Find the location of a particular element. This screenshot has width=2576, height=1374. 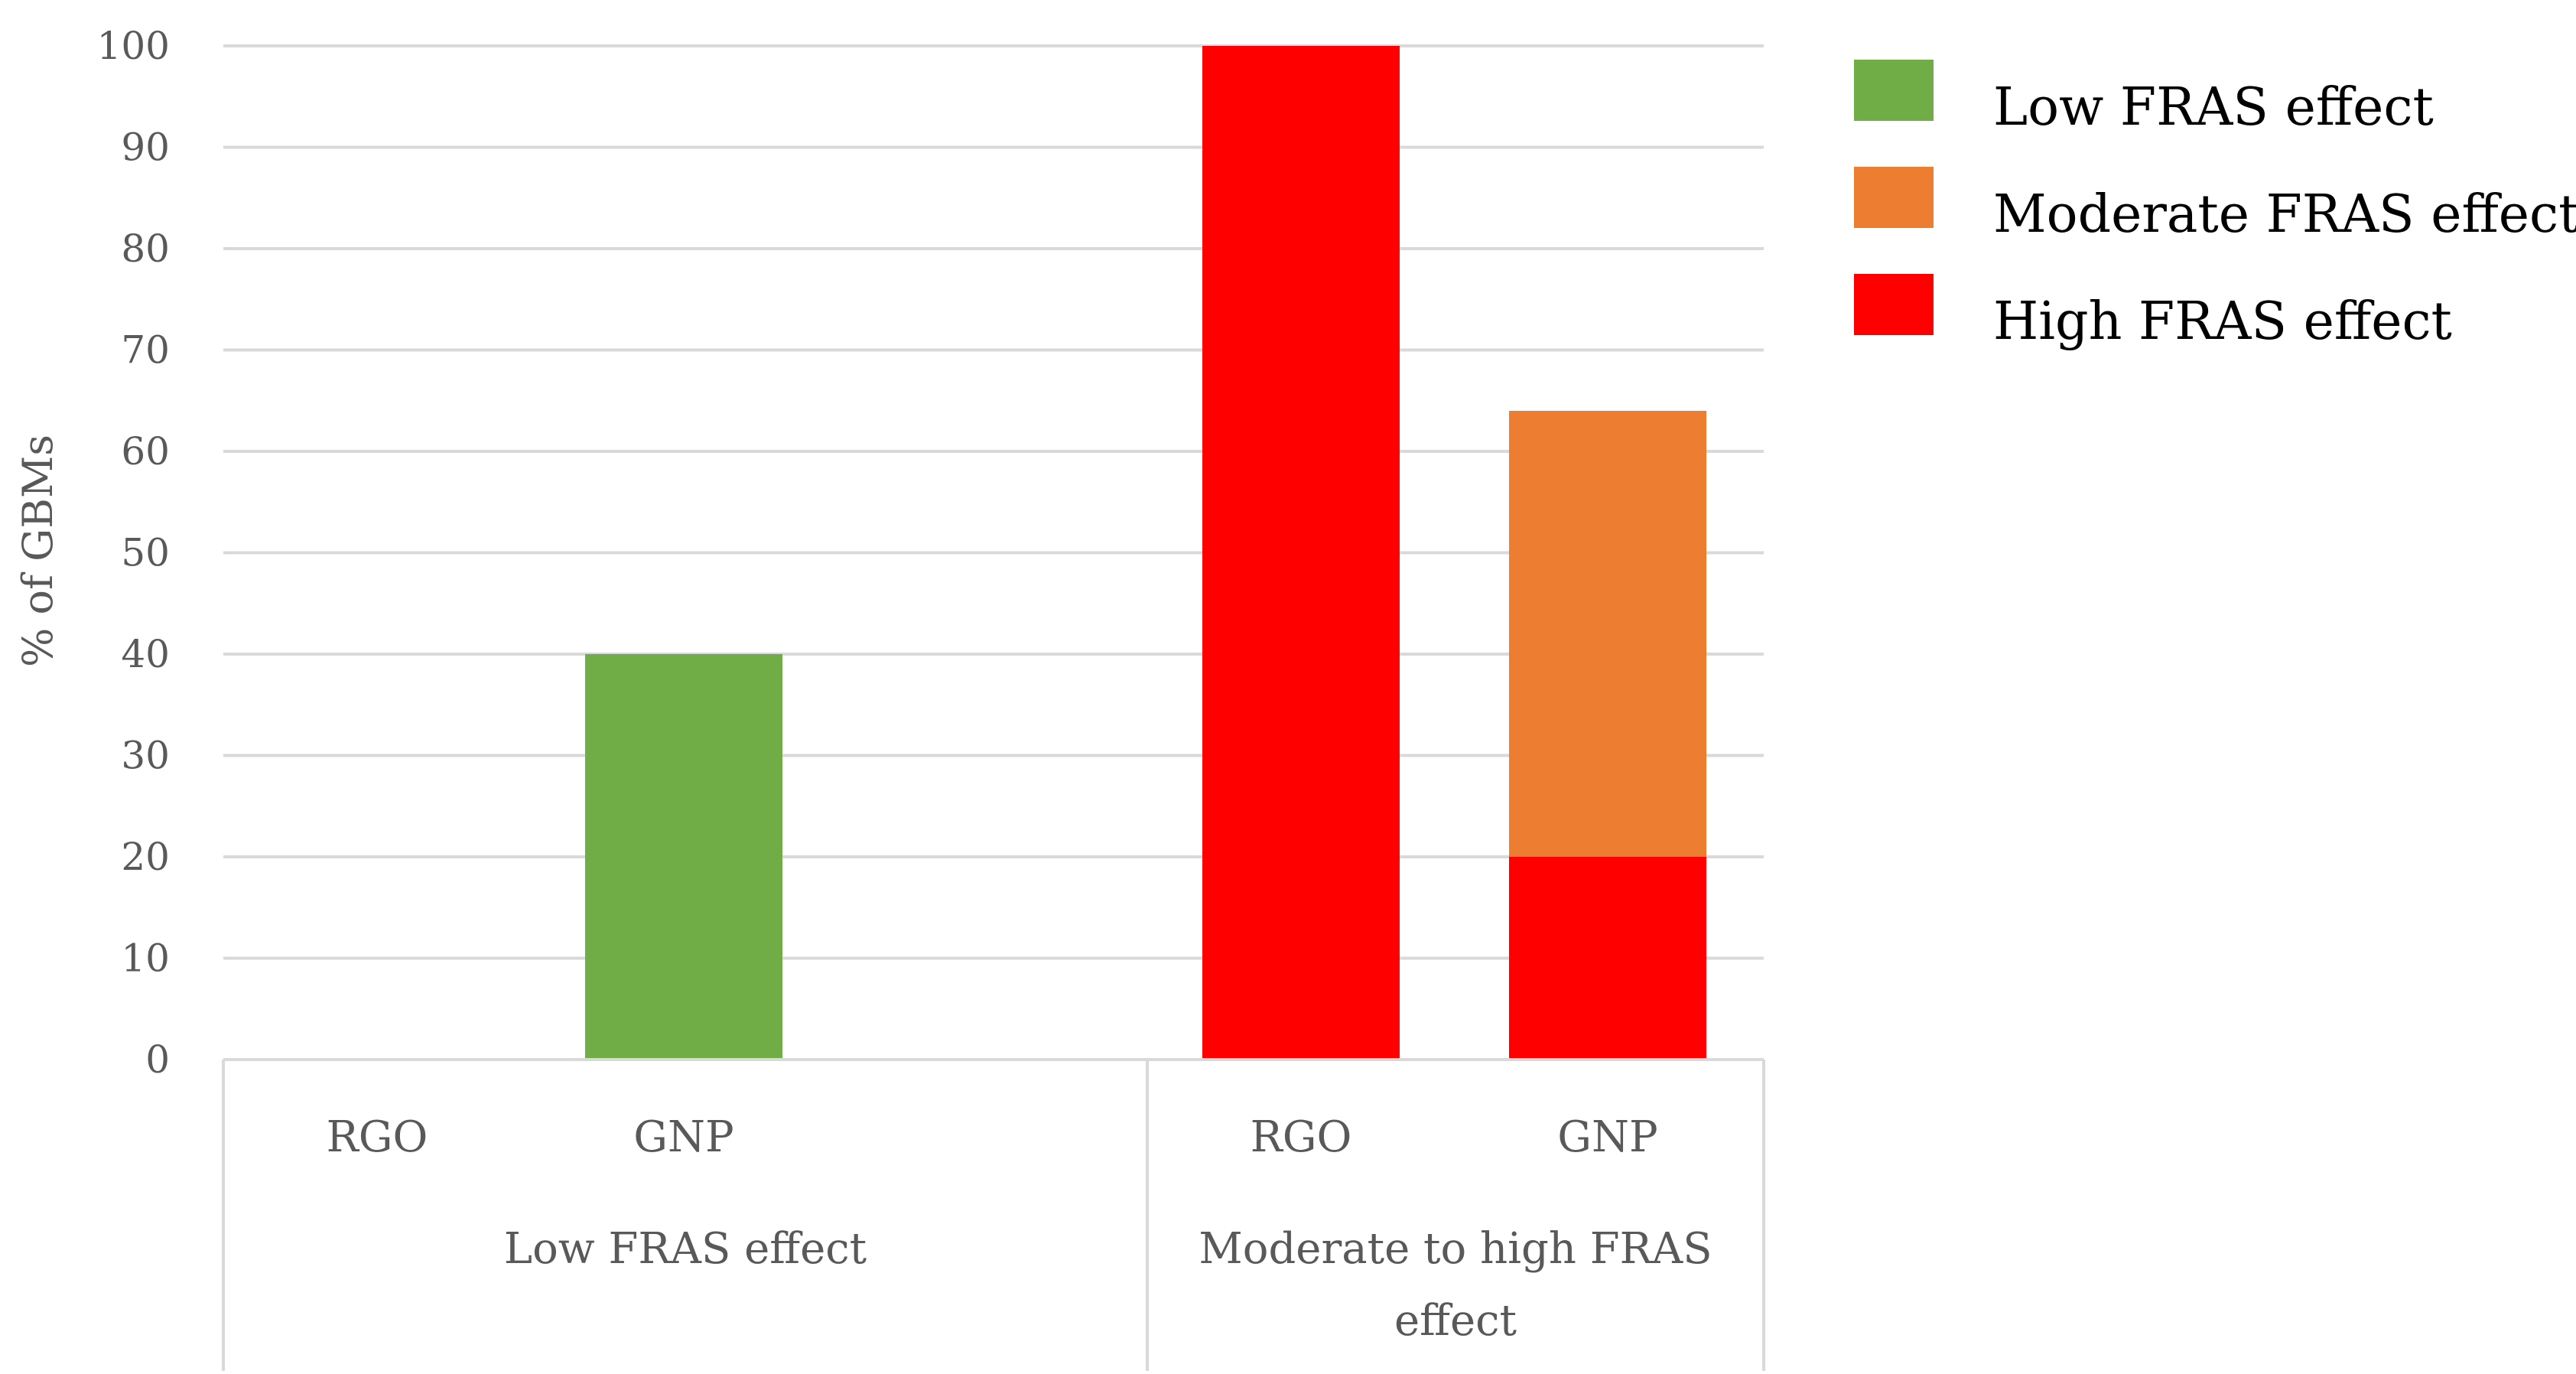

legend-swatch-low-fras-effect is located at coordinates (1894, 90).